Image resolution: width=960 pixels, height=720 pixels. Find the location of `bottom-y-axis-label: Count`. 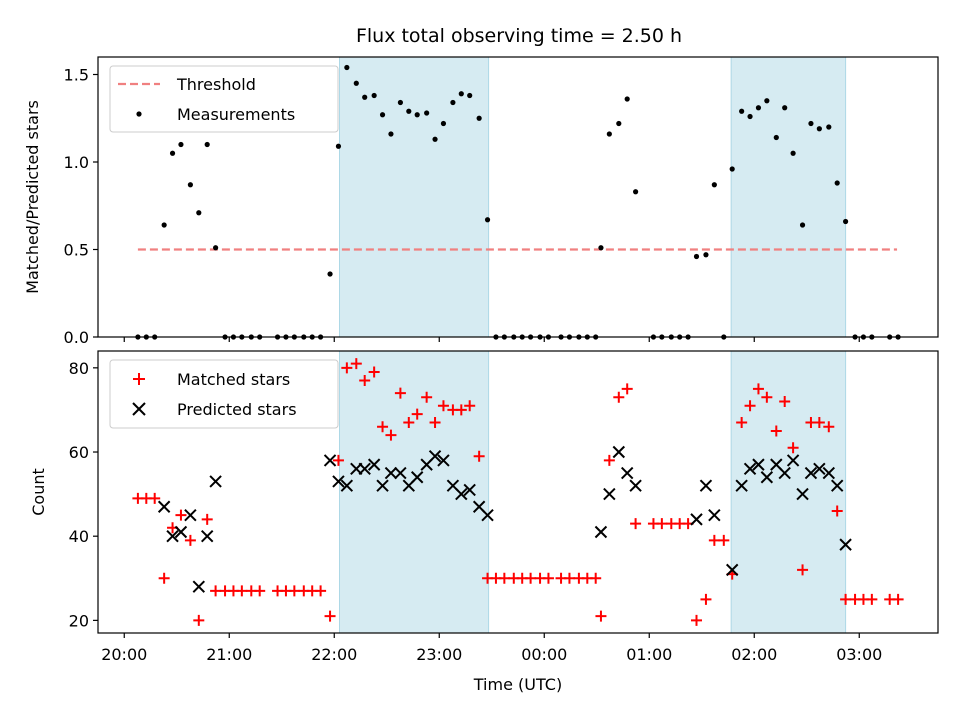

bottom-y-axis-label: Count is located at coordinates (38, 492).